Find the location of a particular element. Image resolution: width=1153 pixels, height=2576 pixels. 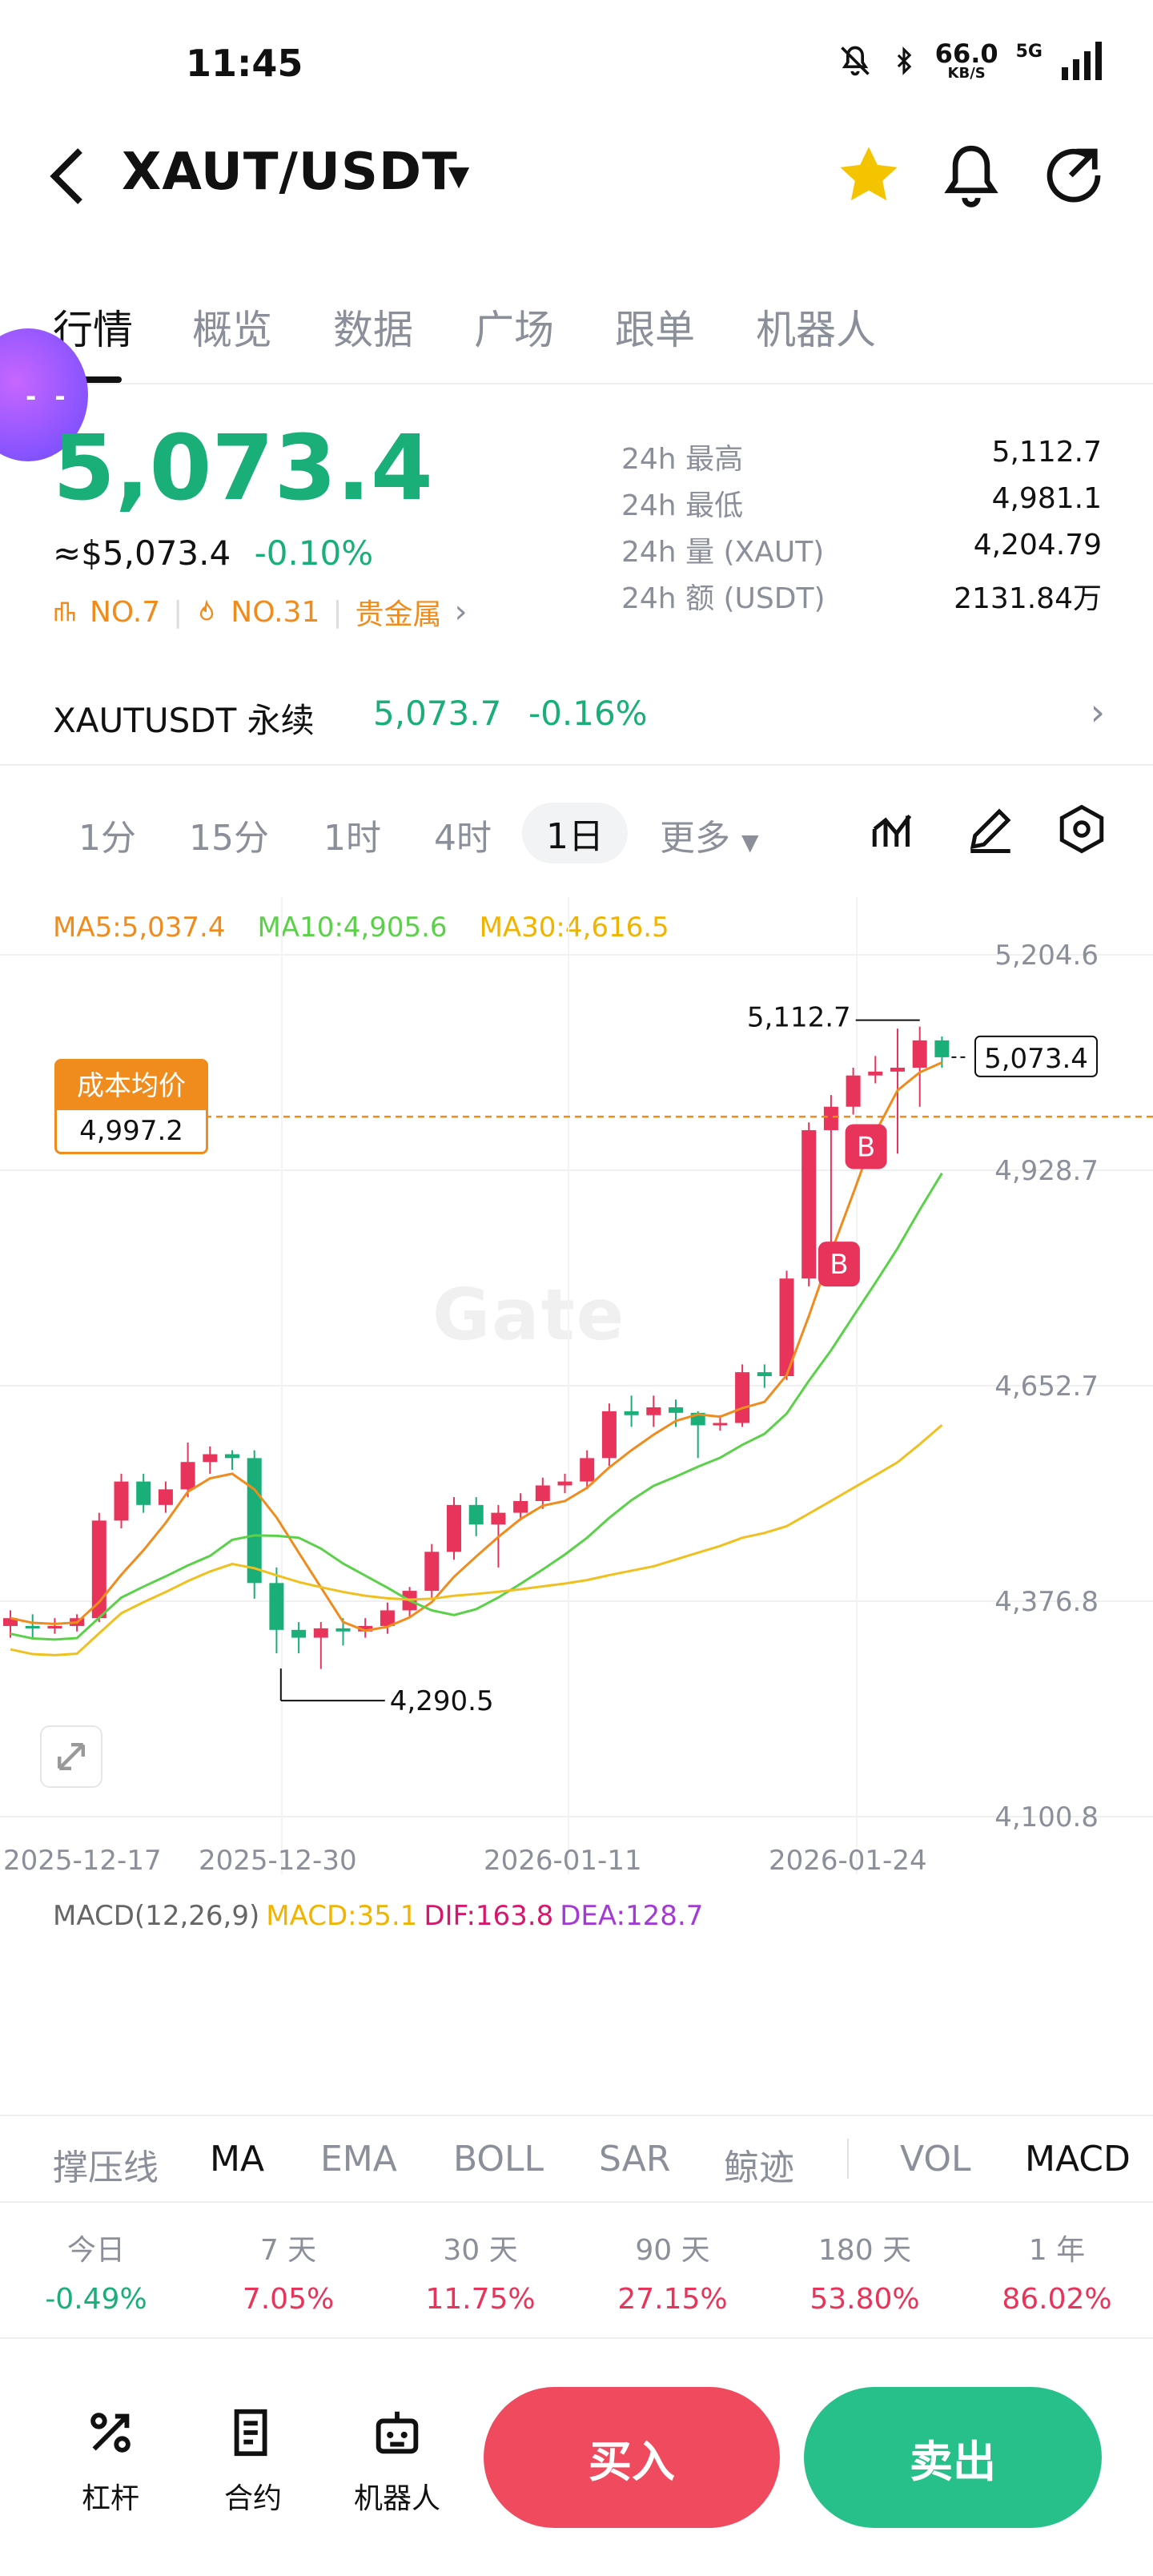

macd-value: MACD:35.1 is located at coordinates (342, 1916).